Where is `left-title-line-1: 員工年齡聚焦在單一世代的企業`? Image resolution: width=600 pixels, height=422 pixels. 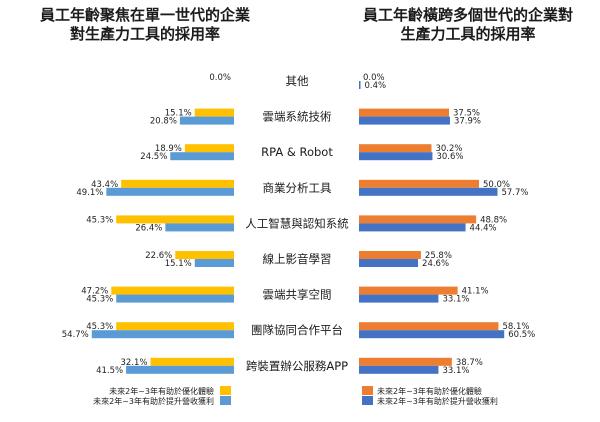
left-title-line-1: 員工年齡聚焦在單一世代的企業 is located at coordinates (144, 15).